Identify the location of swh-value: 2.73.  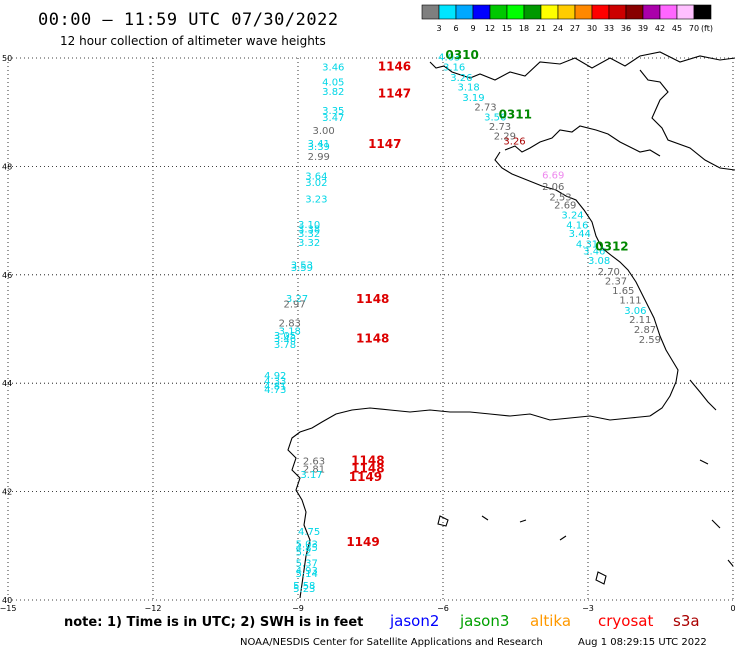
(500, 127).